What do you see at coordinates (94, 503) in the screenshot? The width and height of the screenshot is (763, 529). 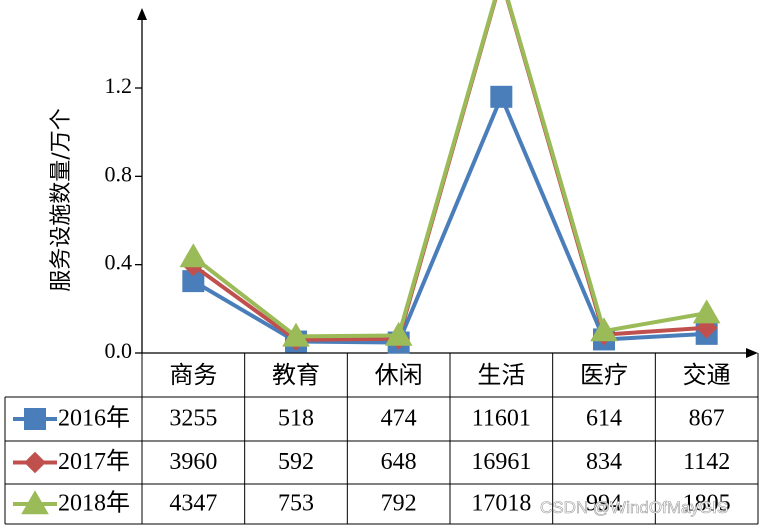 I see `legend-series-name: 2018年` at bounding box center [94, 503].